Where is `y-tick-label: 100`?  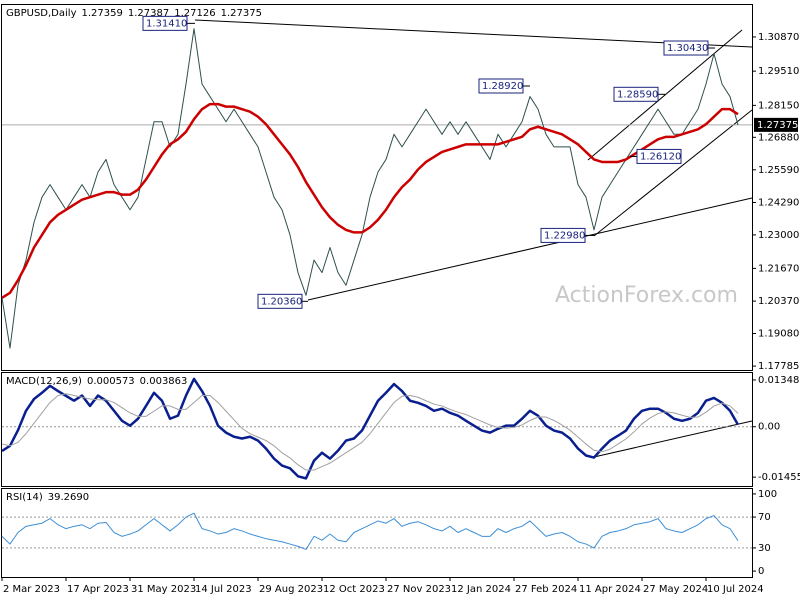 y-tick-label: 100 is located at coordinates (767, 494).